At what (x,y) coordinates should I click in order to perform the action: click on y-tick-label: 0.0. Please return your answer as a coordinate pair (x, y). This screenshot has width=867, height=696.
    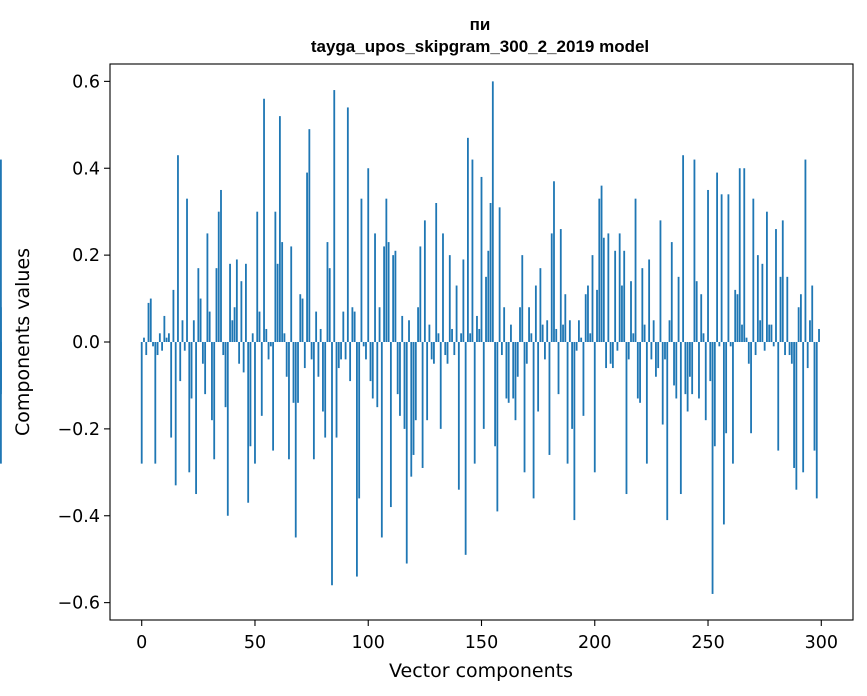
    Looking at the image, I should click on (86, 343).